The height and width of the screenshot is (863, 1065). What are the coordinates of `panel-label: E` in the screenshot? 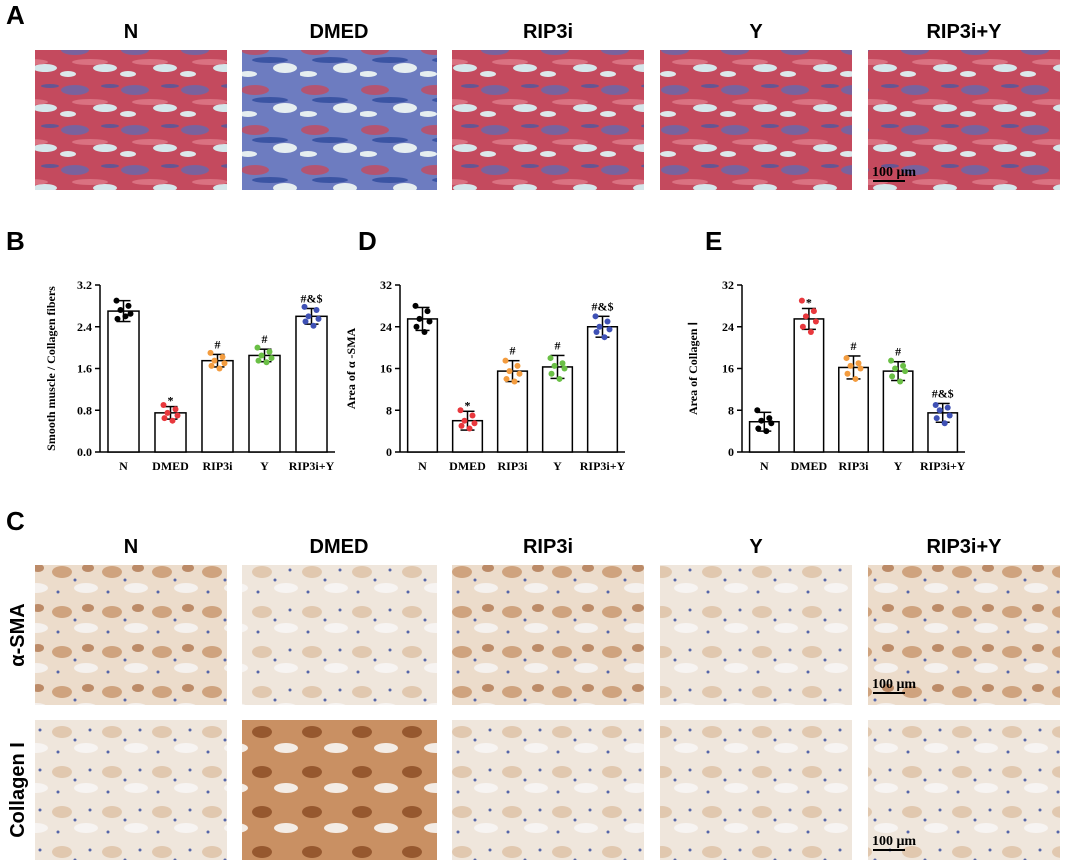 It's located at (713, 241).